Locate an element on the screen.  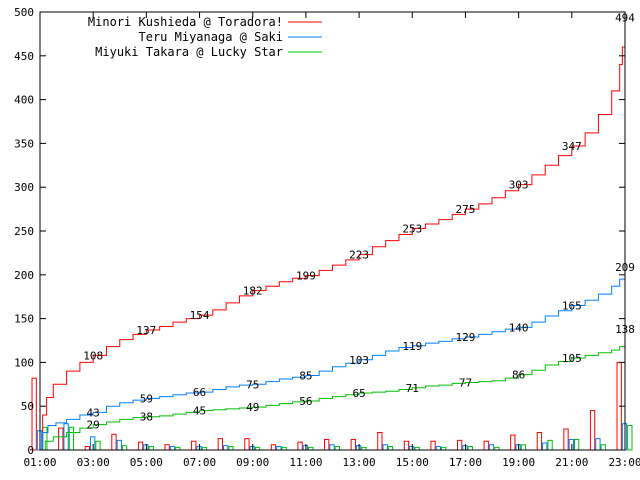
series-2-label: 86 is located at coordinates (518, 375).